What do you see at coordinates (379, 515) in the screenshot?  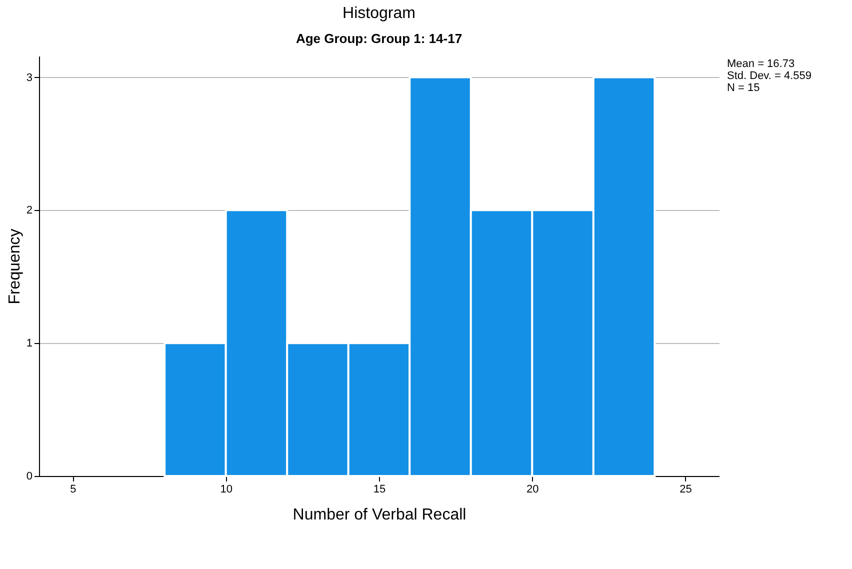 I see `x-axis-title: Number of Verbal Recall` at bounding box center [379, 515].